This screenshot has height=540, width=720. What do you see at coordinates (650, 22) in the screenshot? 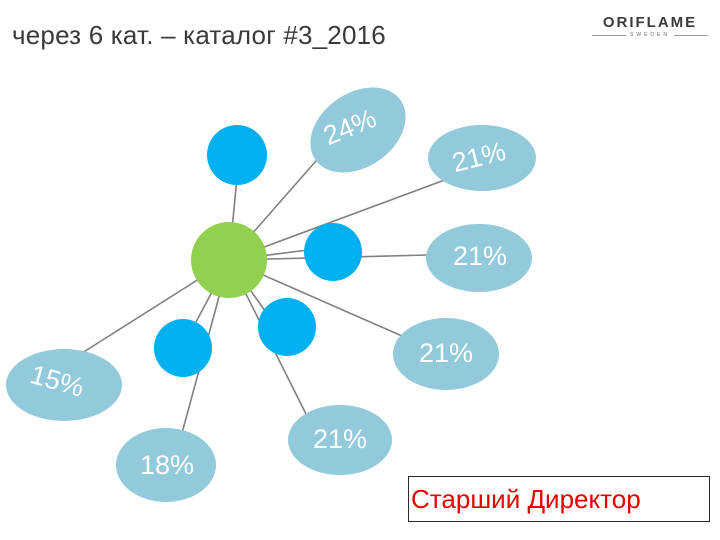
I see `logo-brand: ORIFLAME` at bounding box center [650, 22].